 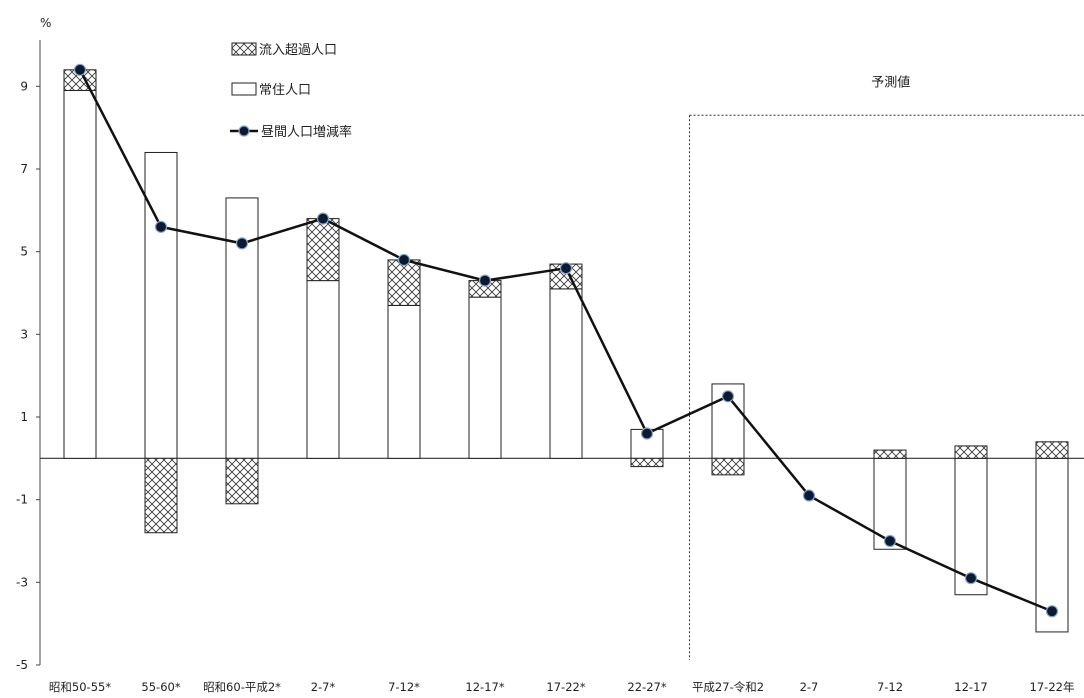 I want to click on legend-rate-label: 昼間人口増減率, so click(x=306, y=132).